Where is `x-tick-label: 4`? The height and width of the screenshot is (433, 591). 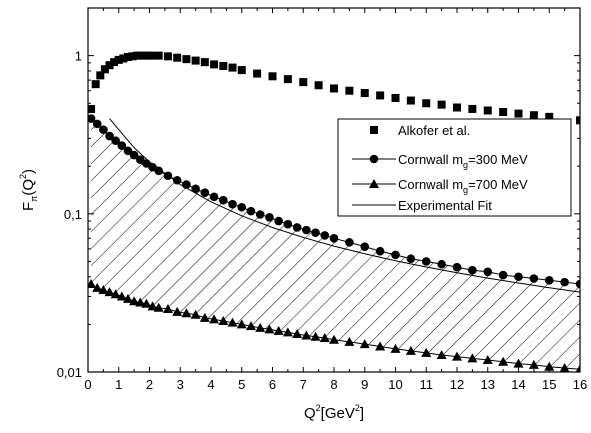
x-tick-label: 4 is located at coordinates (210, 384).